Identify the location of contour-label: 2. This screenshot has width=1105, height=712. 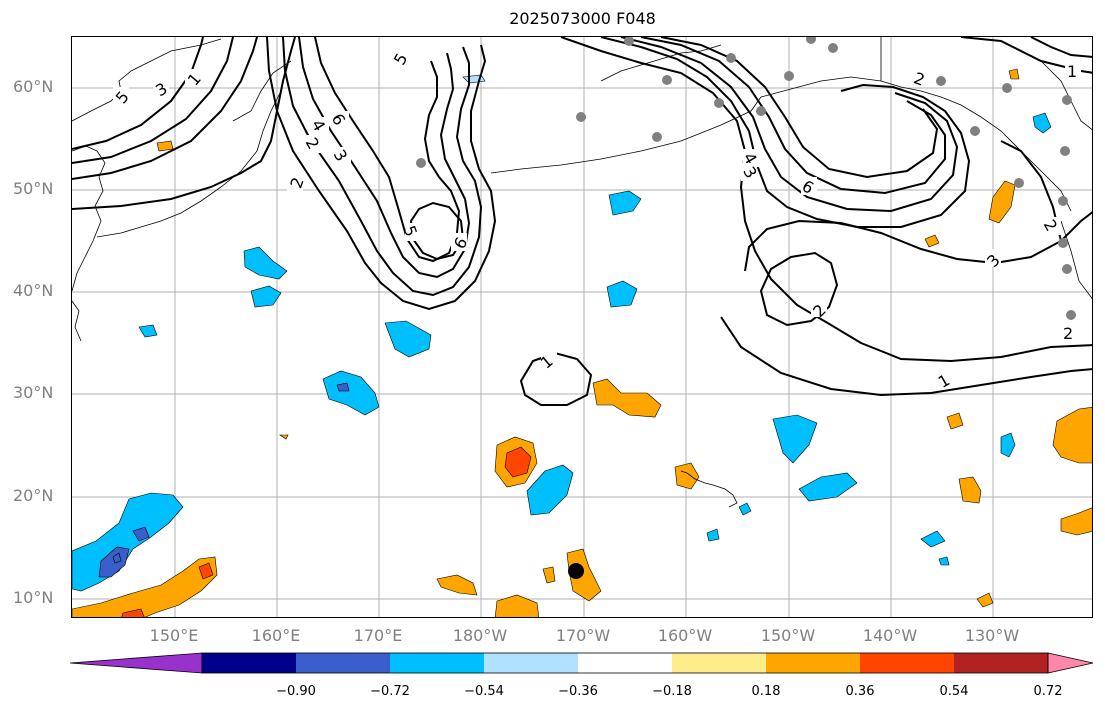
(1068, 333).